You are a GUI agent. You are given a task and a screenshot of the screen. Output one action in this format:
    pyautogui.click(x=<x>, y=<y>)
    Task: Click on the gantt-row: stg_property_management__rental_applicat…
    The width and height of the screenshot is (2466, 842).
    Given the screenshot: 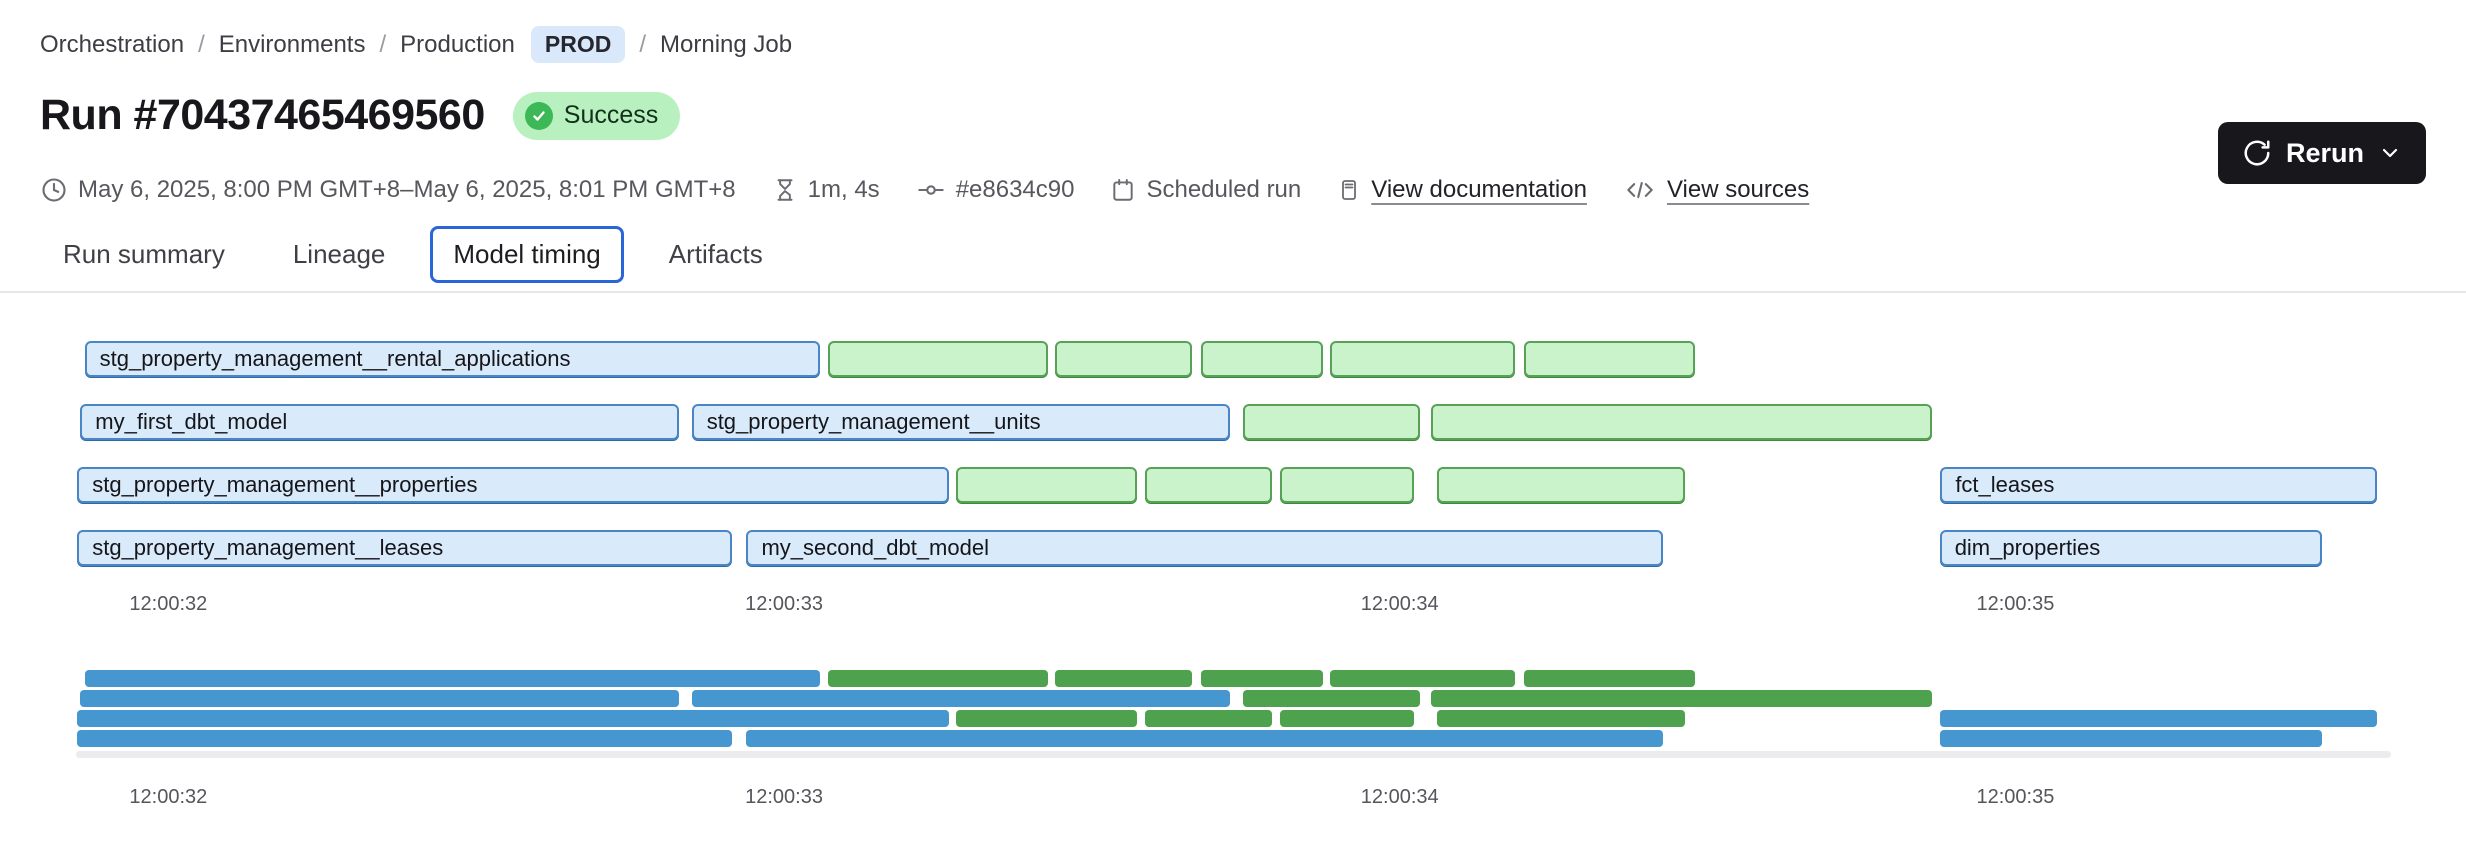 What is the action you would take?
    pyautogui.click(x=1233, y=359)
    